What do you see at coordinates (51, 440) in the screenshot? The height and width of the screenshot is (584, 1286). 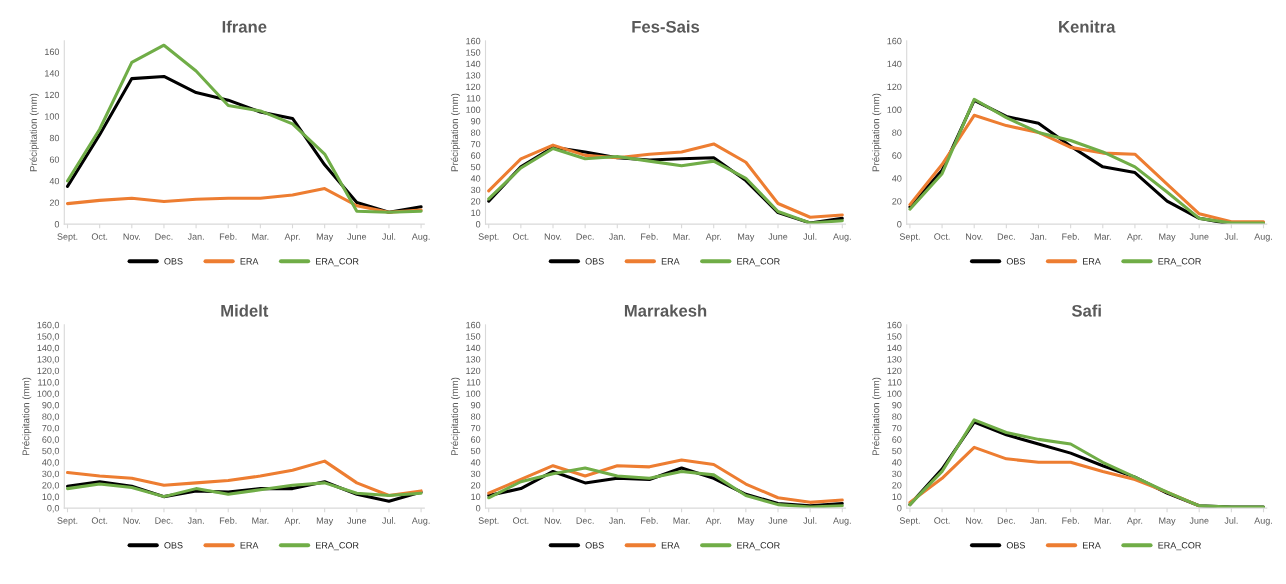 I see `y-tick-label: 60,0` at bounding box center [51, 440].